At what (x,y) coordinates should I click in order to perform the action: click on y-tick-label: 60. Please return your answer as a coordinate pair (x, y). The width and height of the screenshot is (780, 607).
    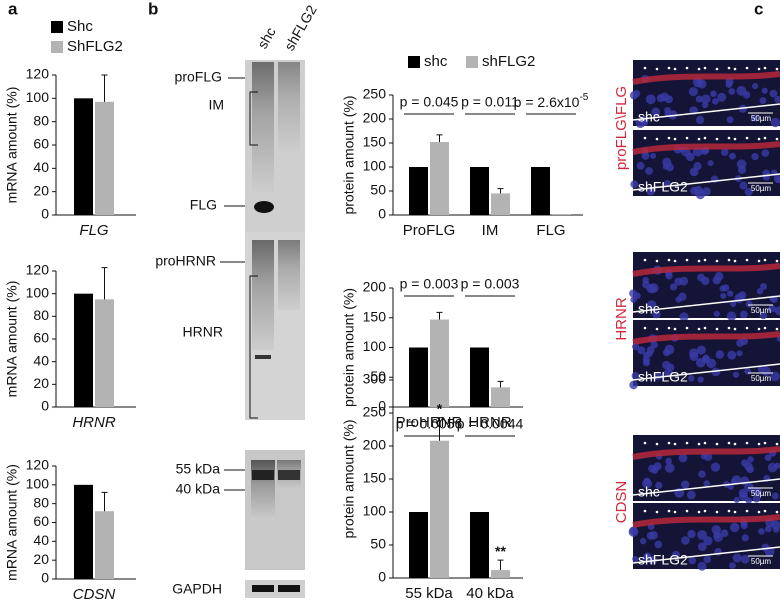
    Looking at the image, I should click on (41, 521).